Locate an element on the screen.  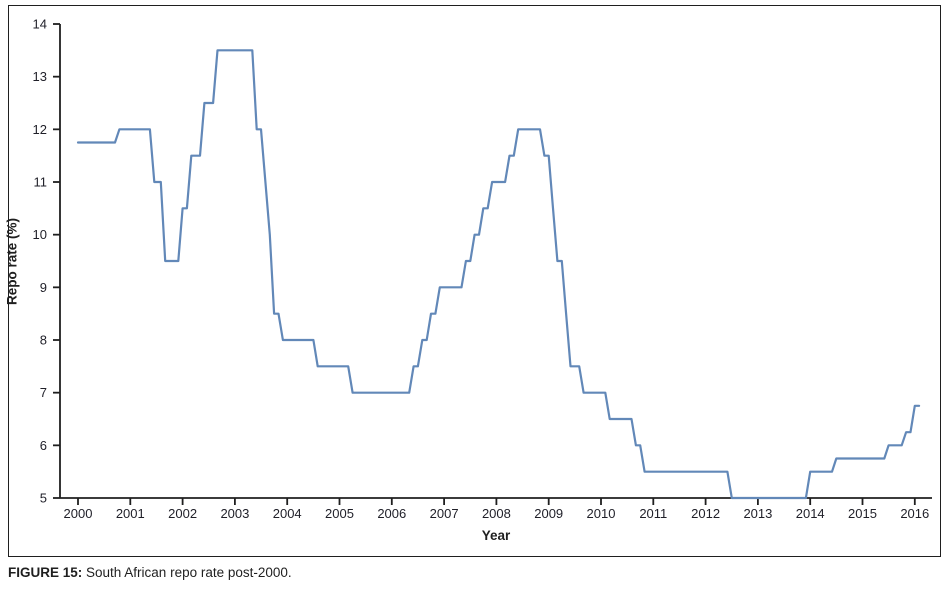
x-tick-label: 2008 is located at coordinates (496, 513).